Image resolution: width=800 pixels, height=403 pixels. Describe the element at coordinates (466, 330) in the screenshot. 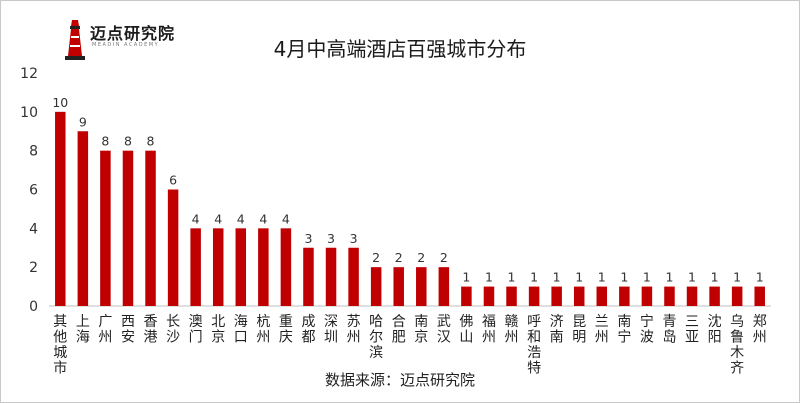

I see `x-tick-label: 佛山` at that location.